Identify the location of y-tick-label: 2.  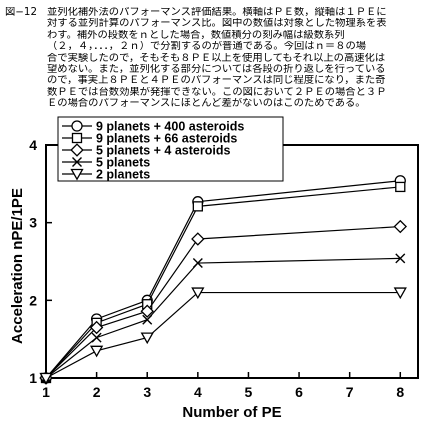
(33, 300).